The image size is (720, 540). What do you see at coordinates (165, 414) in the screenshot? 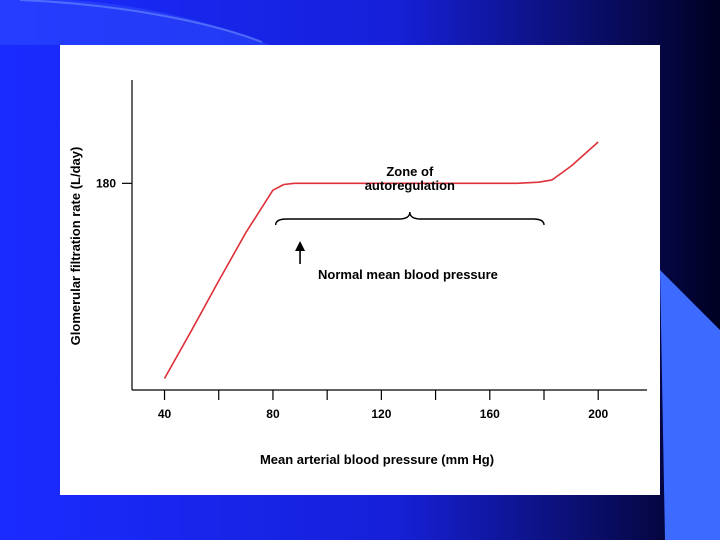
I see `x-tick-label: 40` at bounding box center [165, 414].